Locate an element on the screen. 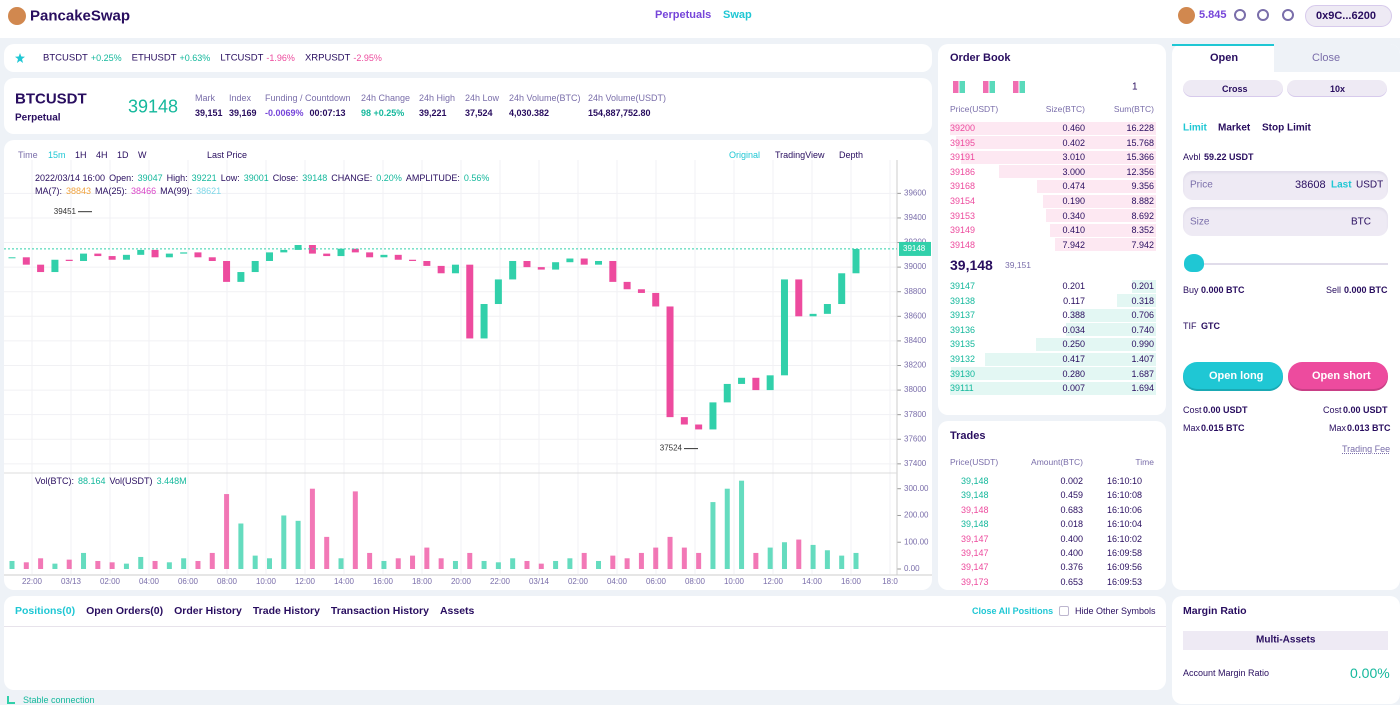  nav-link: Swap is located at coordinates (737, 15).